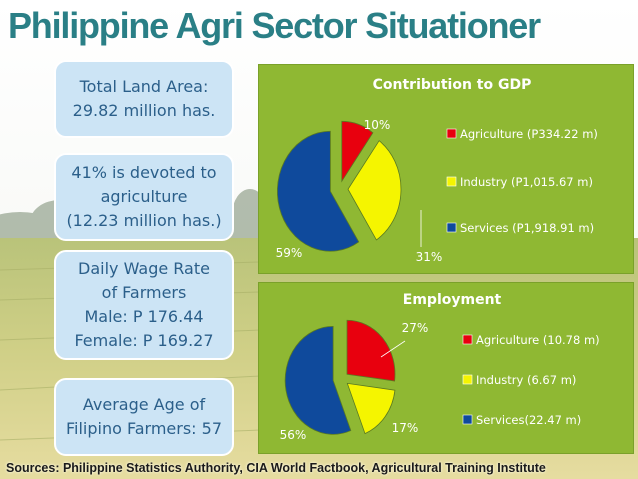  I want to click on data-label-agriculture: 10%, so click(377, 125).